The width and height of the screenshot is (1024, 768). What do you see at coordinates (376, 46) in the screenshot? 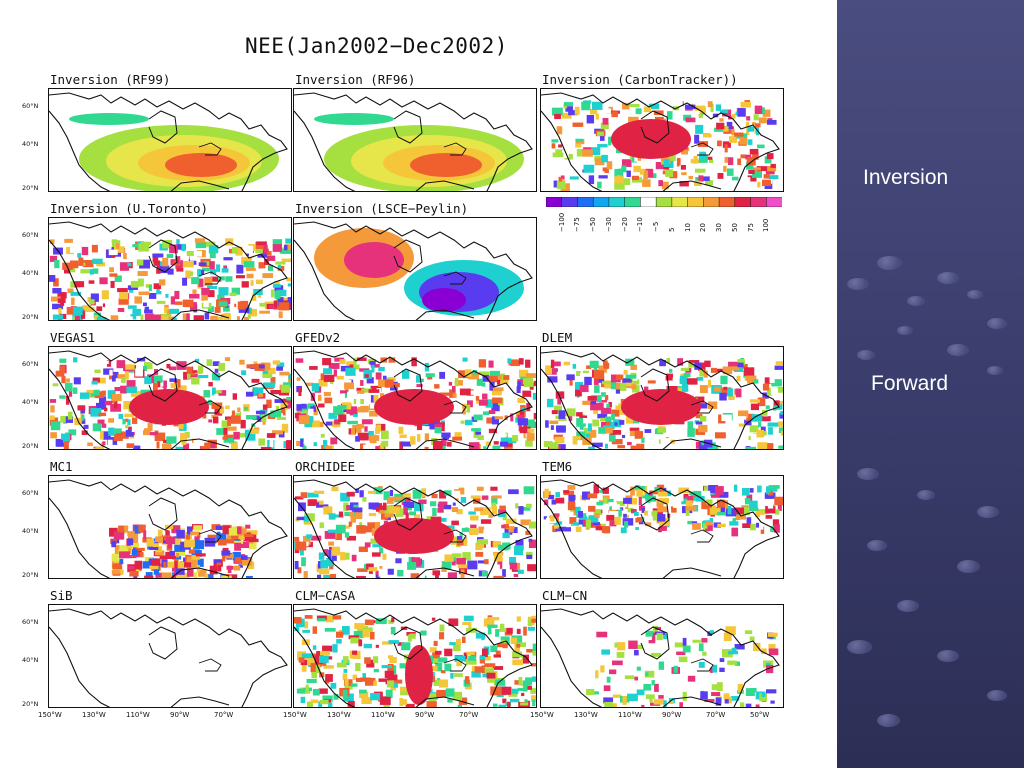
I see `slide-title: NEE(Jan2002−Dec2002)` at bounding box center [376, 46].